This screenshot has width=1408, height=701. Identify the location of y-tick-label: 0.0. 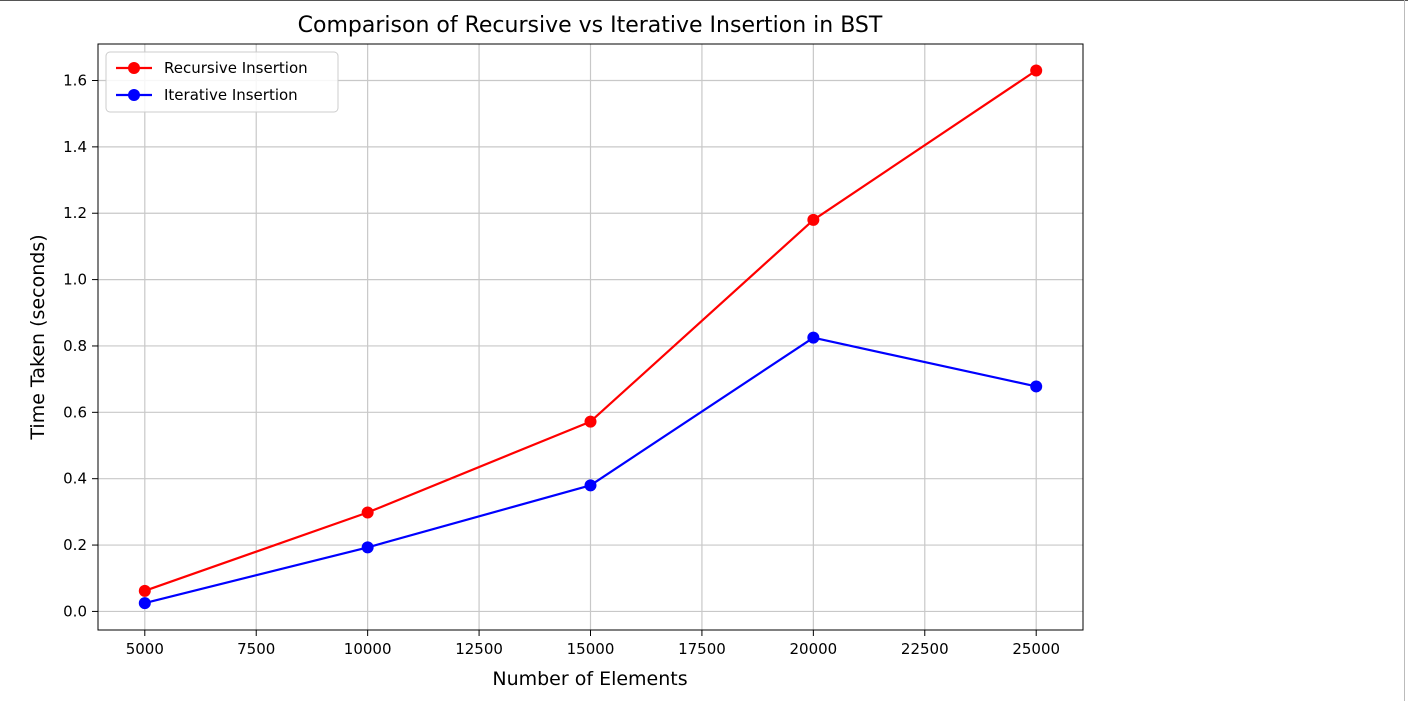
(75, 611).